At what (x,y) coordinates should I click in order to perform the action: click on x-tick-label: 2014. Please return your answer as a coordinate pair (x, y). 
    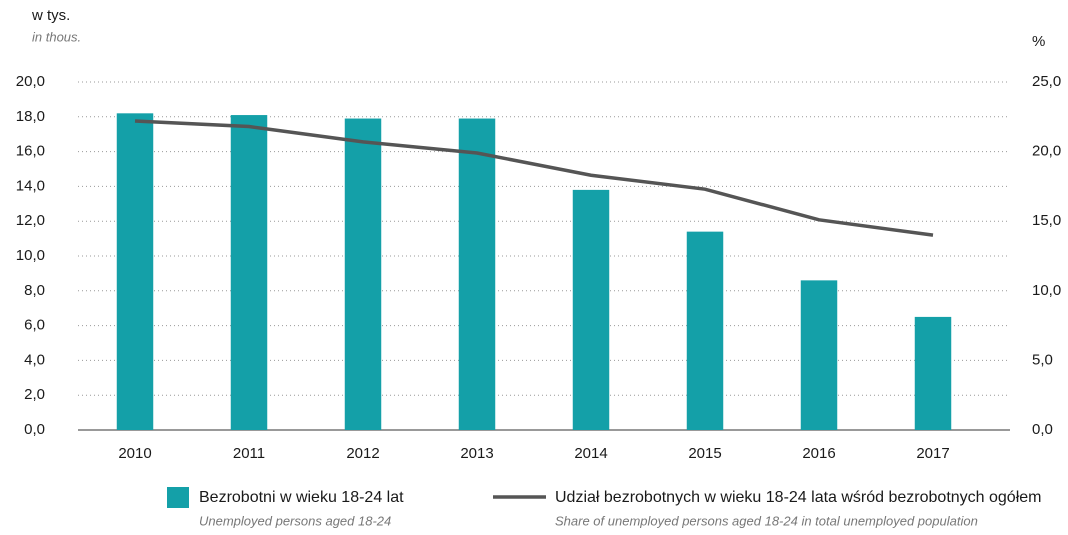
    Looking at the image, I should click on (590, 453).